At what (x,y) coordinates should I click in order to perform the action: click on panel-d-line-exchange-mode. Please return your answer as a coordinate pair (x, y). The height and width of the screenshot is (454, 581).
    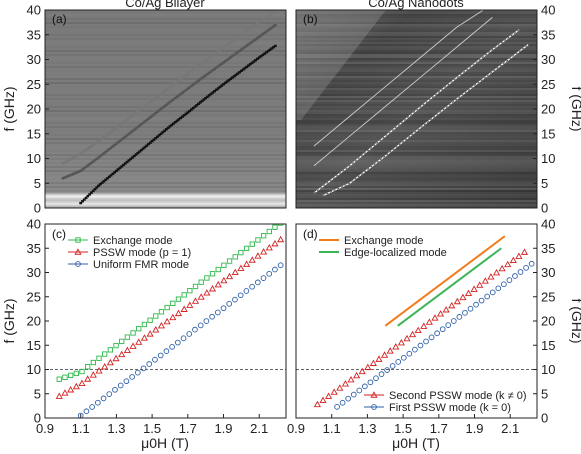
    Looking at the image, I should click on (445, 281).